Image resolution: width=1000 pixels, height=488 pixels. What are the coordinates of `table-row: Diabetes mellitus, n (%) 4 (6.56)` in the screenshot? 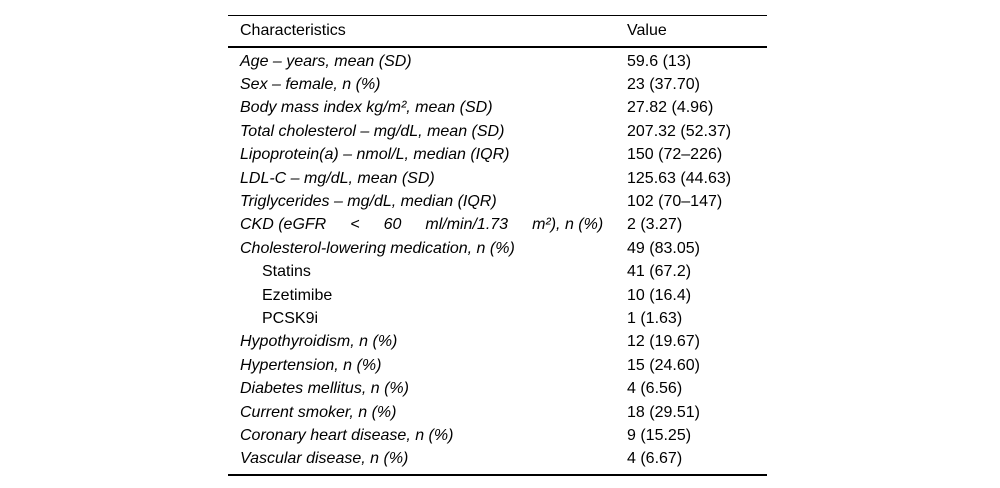 It's located at (497, 388).